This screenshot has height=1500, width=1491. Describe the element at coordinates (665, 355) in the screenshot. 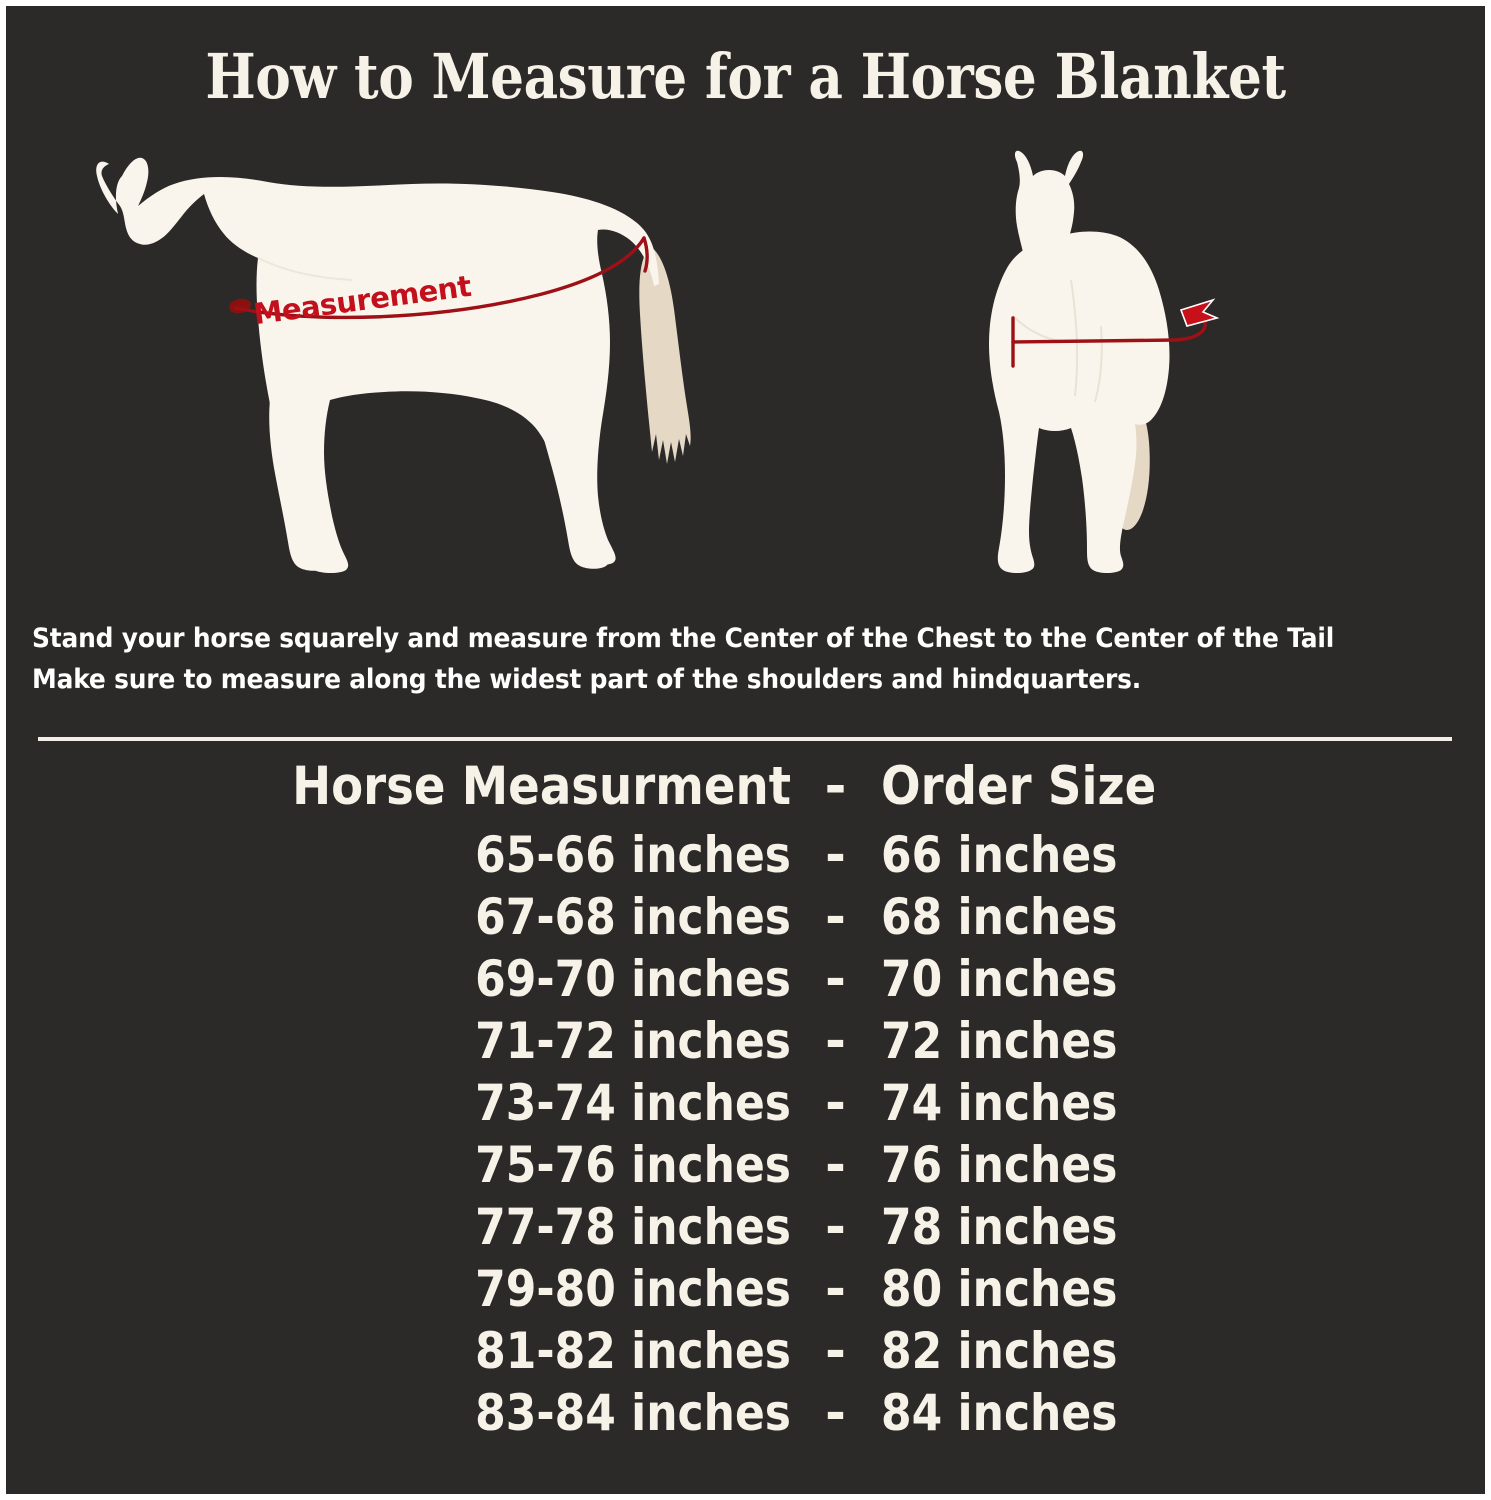

I see `horse-tail-shape` at that location.